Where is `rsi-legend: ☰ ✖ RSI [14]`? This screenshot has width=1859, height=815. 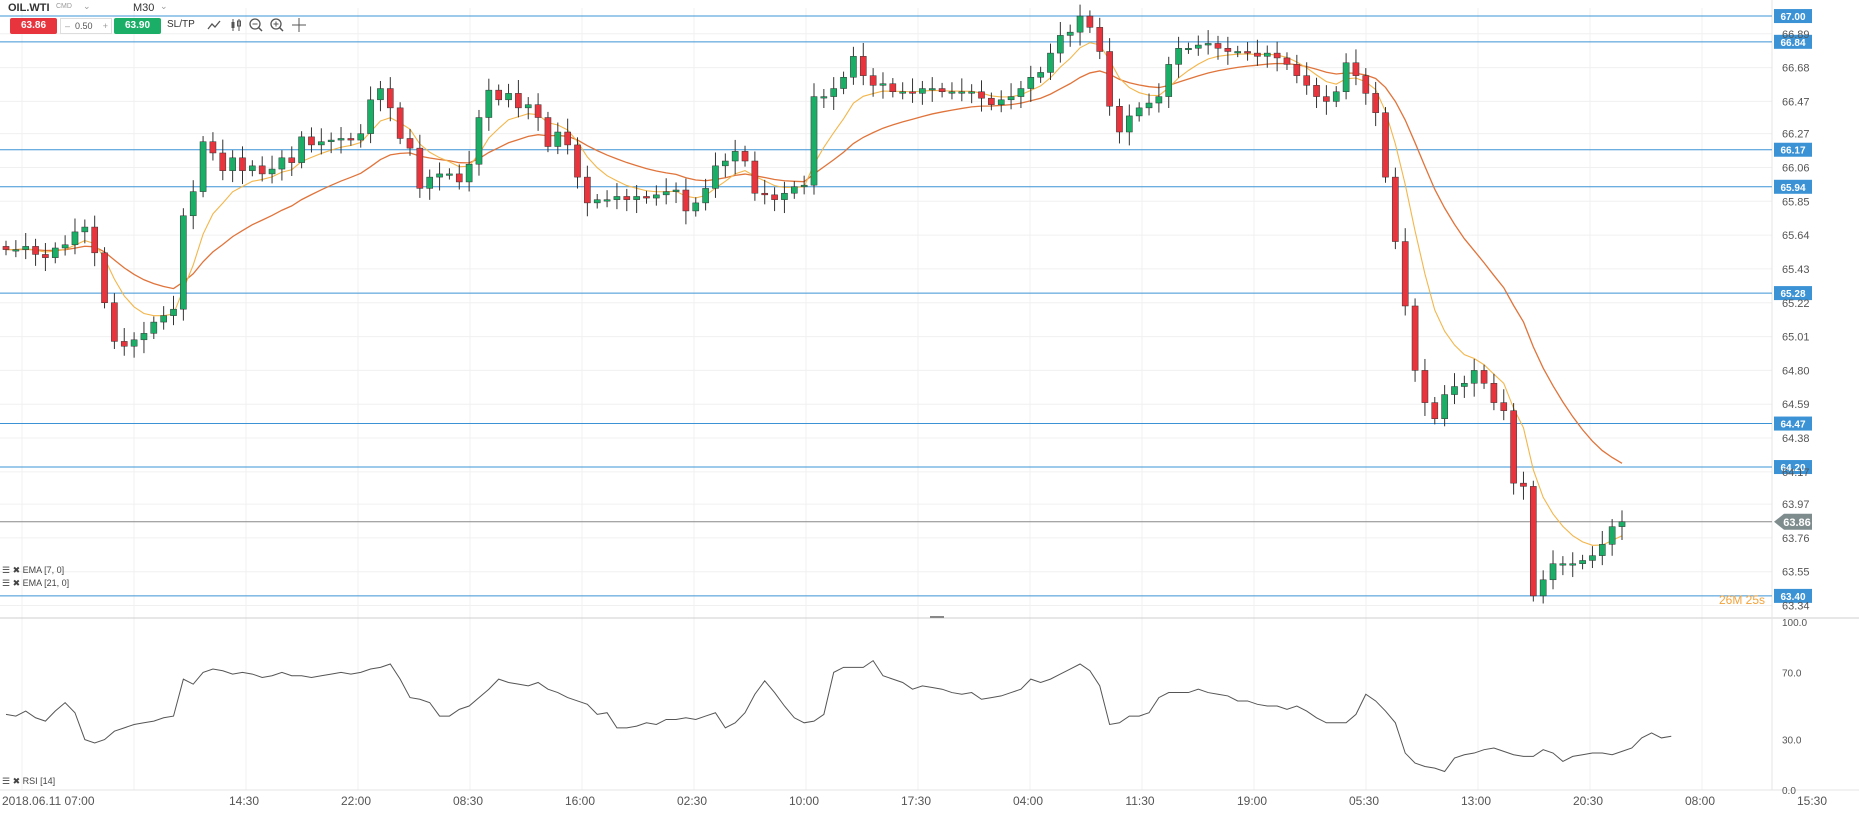 rsi-legend: ☰ ✖ RSI [14] is located at coordinates (29, 781).